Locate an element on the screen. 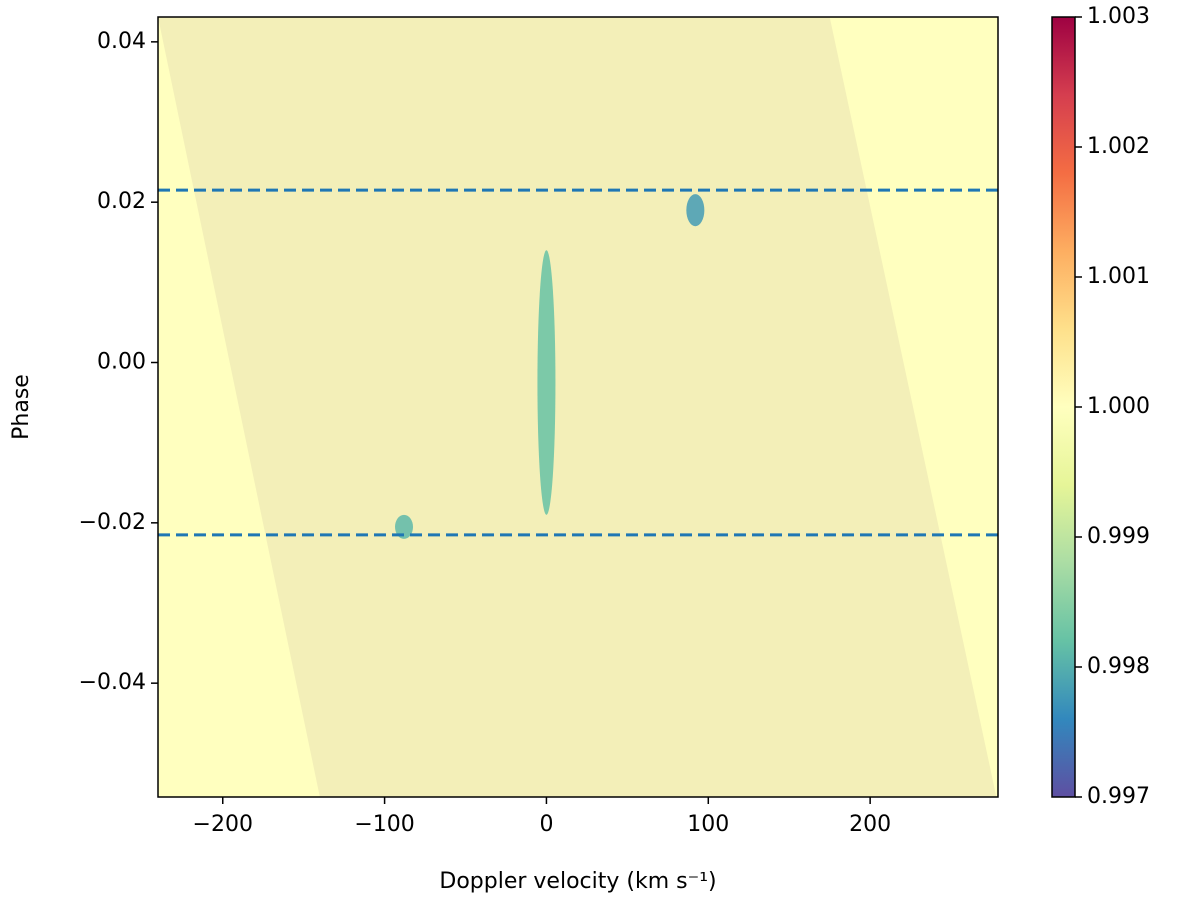  colorbar is located at coordinates (1063, 407).